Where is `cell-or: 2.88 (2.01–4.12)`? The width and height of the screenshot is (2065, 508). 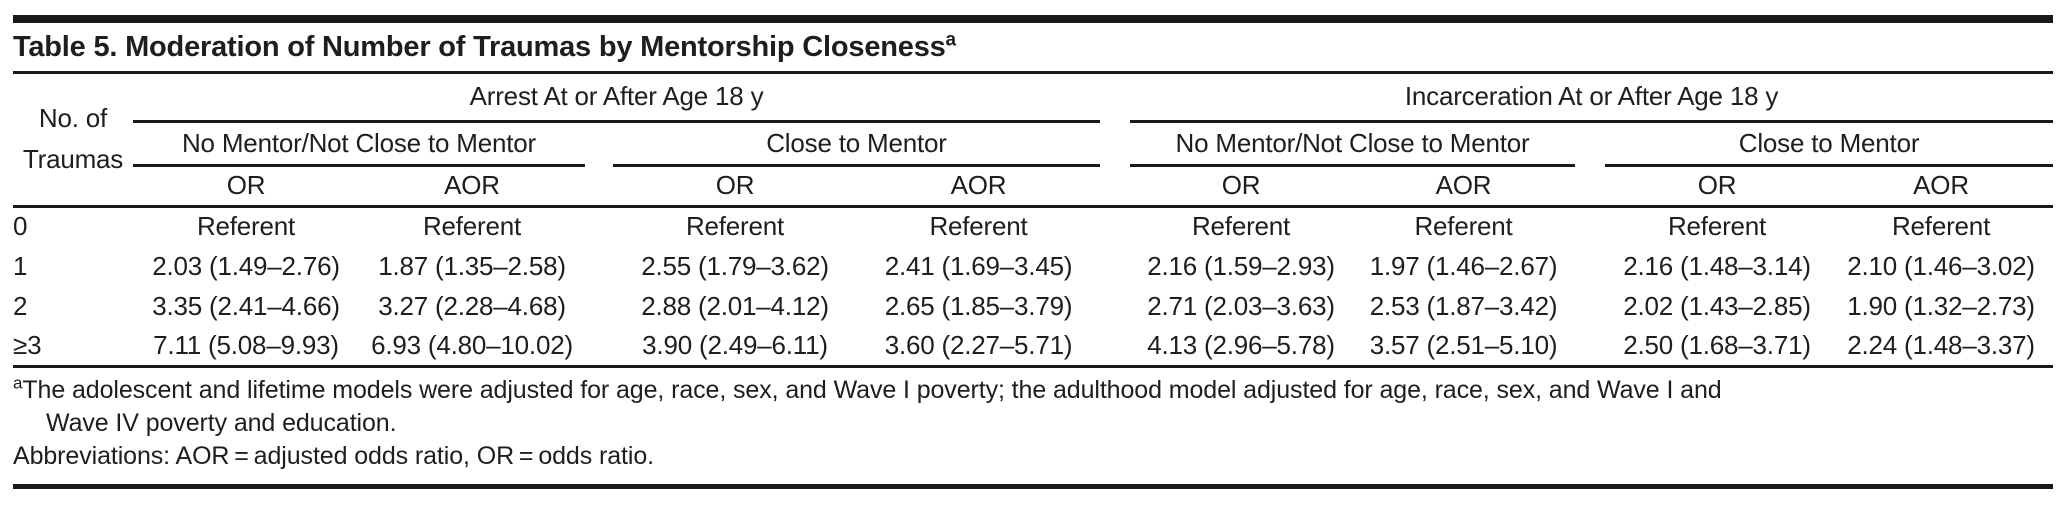
cell-or: 2.88 (2.01–4.12) is located at coordinates (735, 305).